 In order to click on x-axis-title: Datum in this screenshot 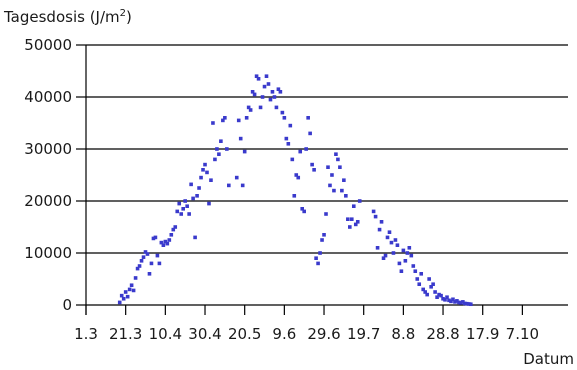, I will do `click(548, 359)`.